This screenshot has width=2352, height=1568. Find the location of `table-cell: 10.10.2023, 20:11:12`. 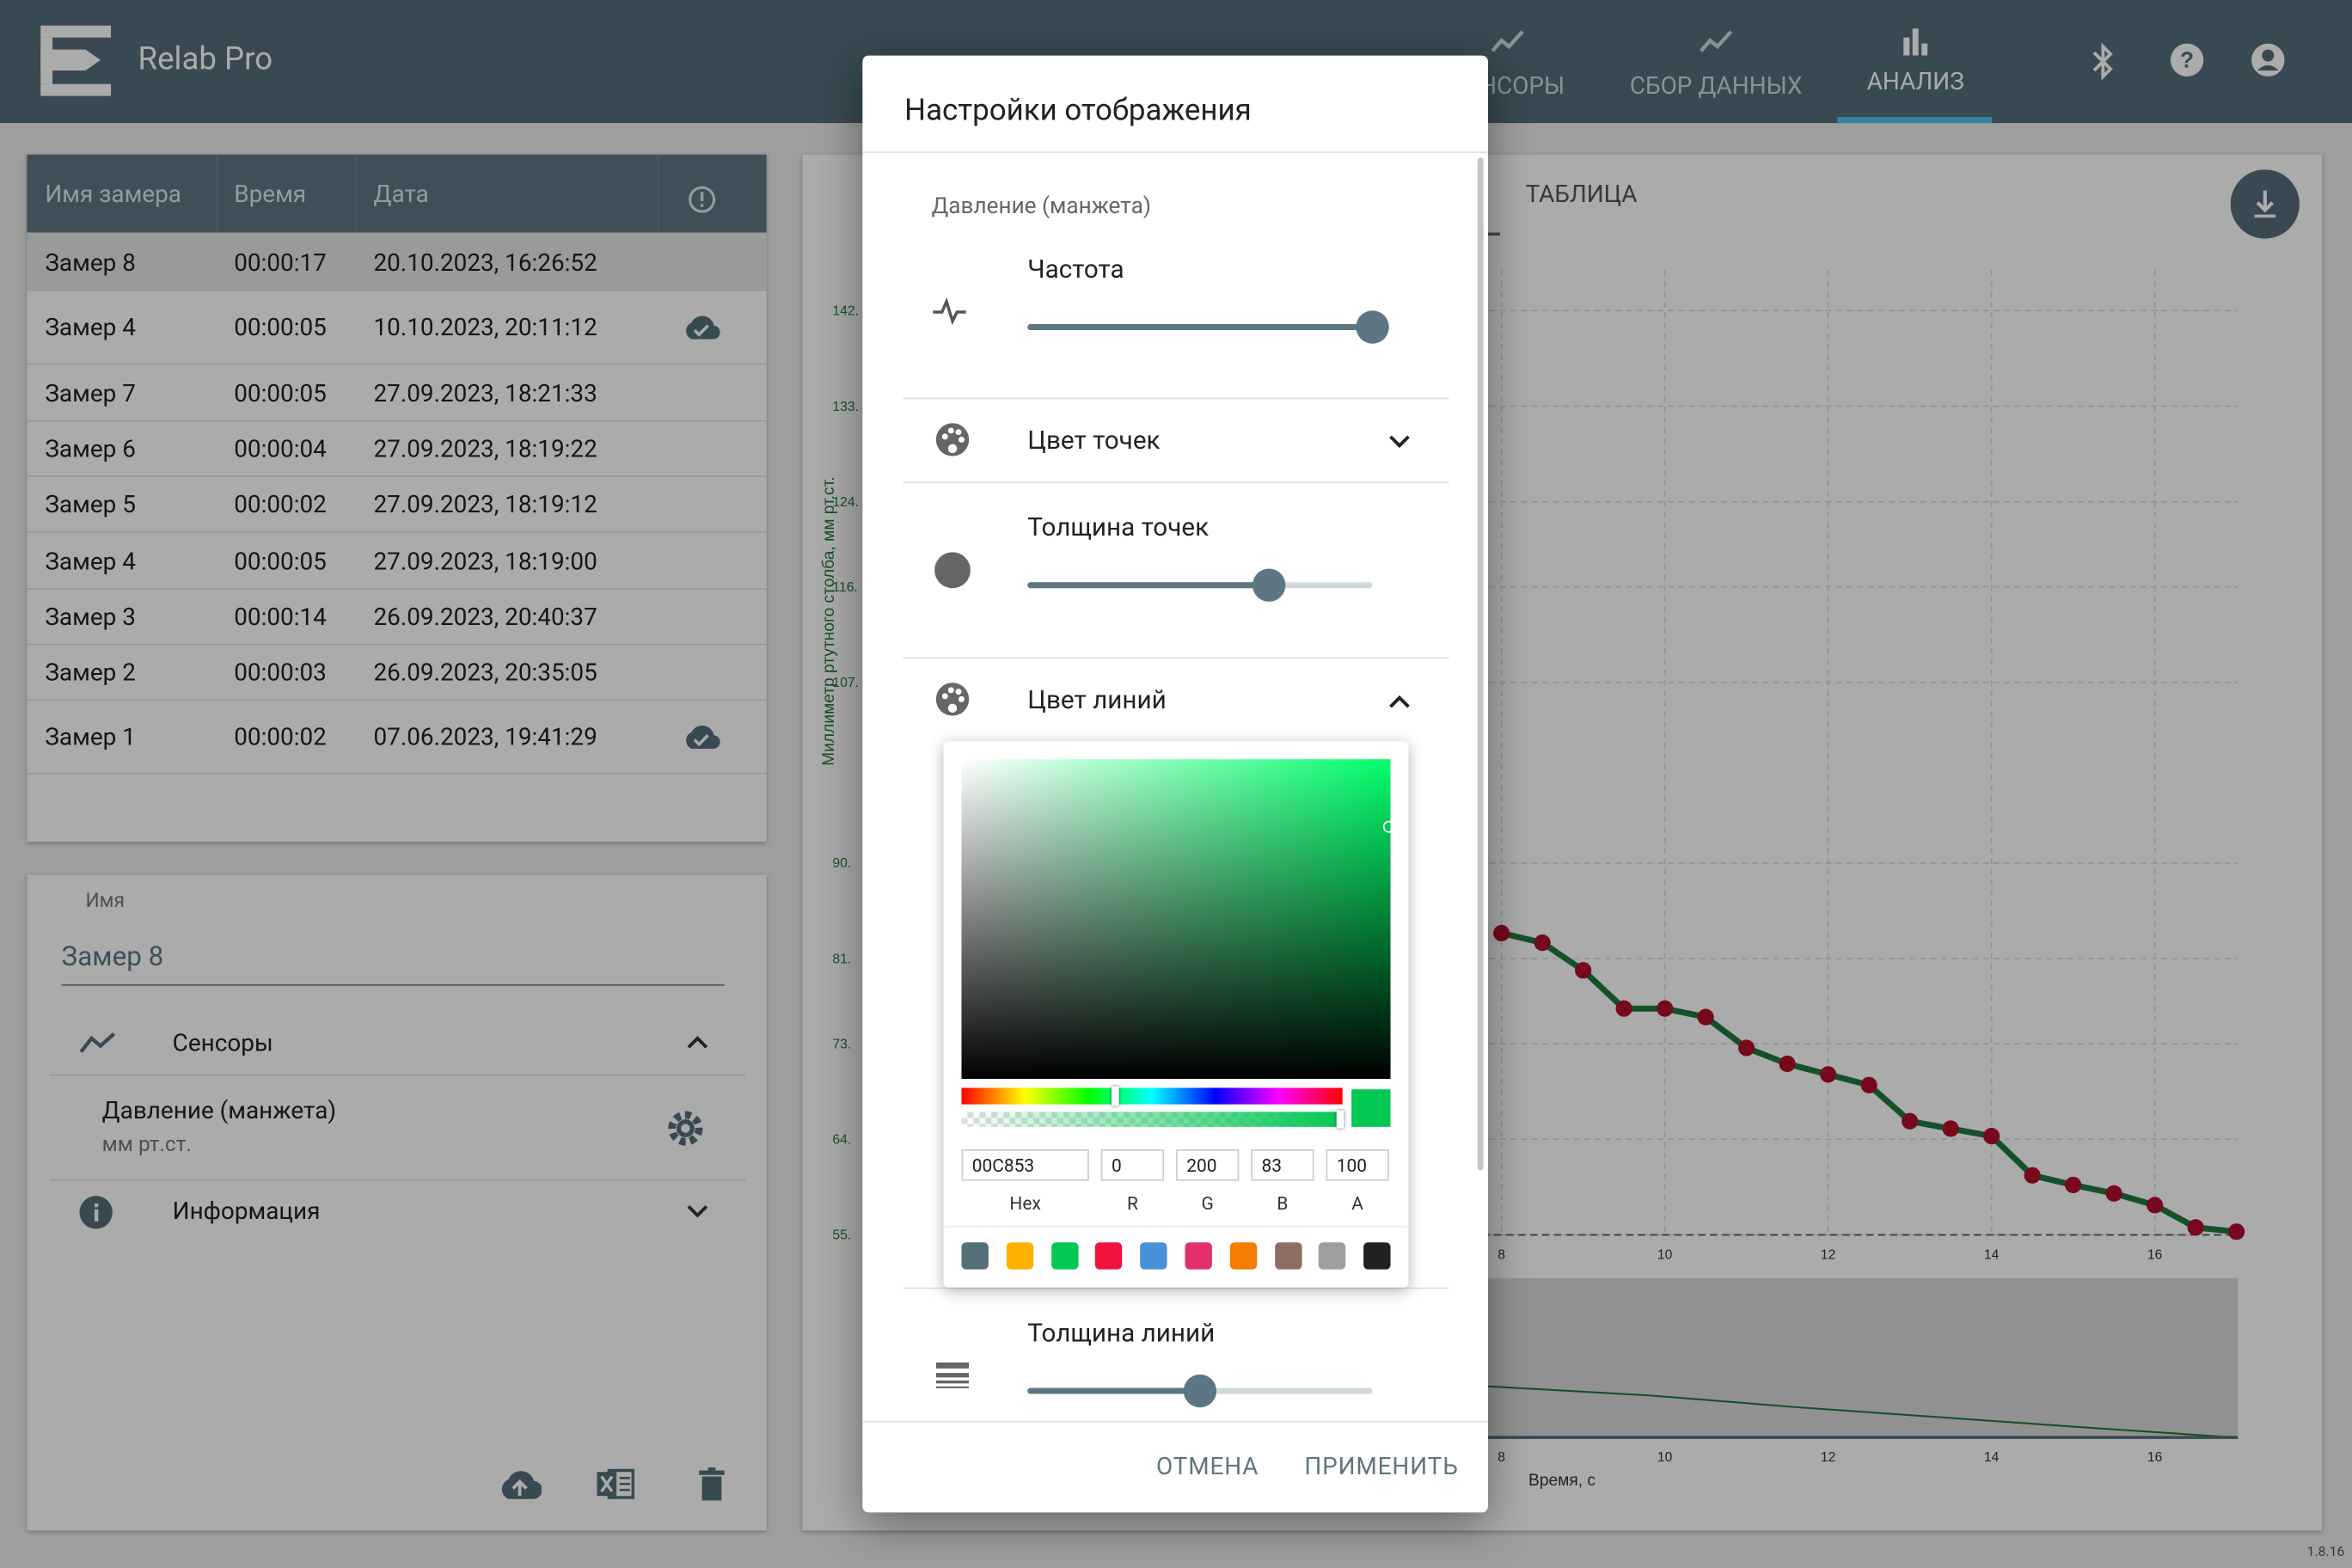

table-cell: 10.10.2023, 20:11:12 is located at coordinates (485, 327).